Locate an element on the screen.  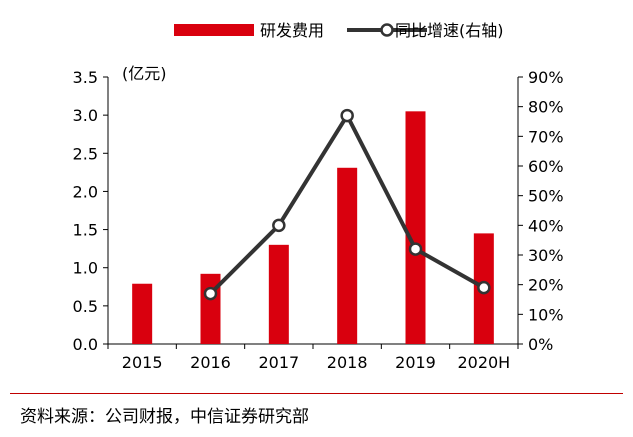
bar-2017 is located at coordinates (278, 294).